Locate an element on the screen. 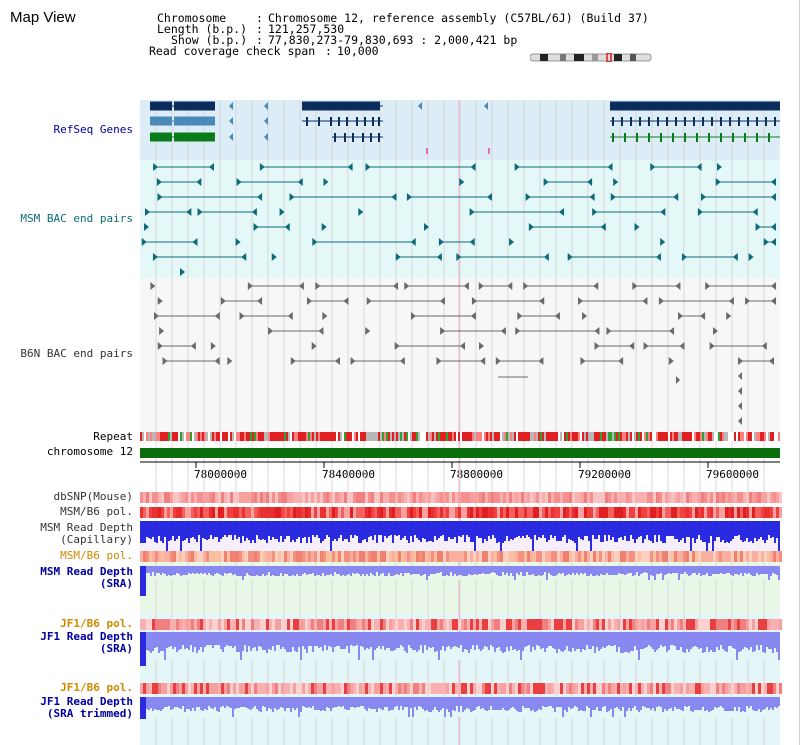 The width and height of the screenshot is (800, 745). track-label-msm-depth-sra-2: (SRA) is located at coordinates (116, 583).